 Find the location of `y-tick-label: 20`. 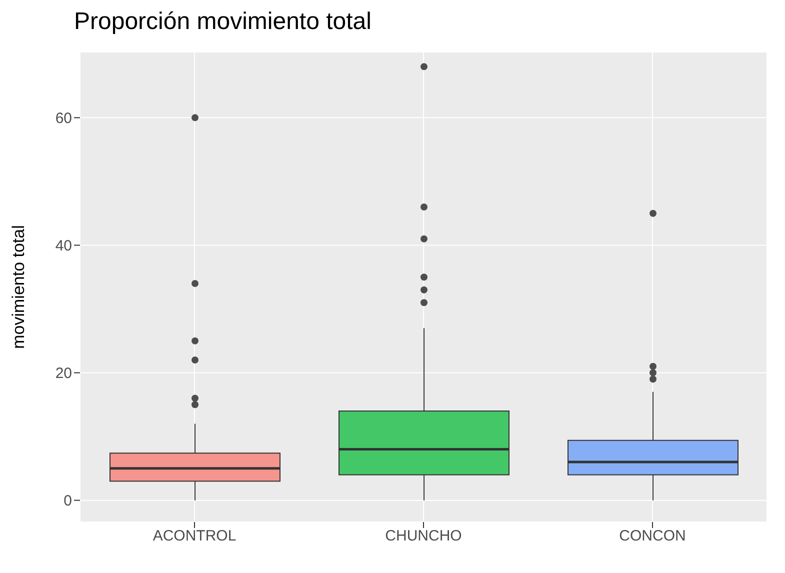

y-tick-label: 20 is located at coordinates (63, 373).